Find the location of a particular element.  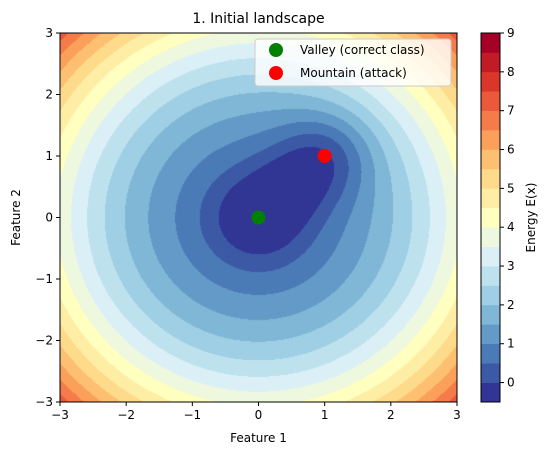

colorbar-tick-label: 4 is located at coordinates (511, 227).